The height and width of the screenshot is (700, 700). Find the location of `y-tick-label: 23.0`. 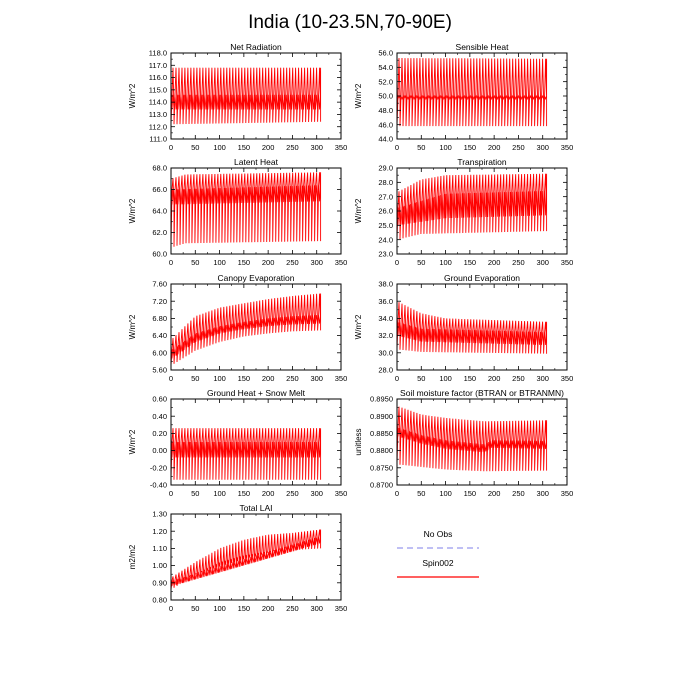

y-tick-label: 23.0 is located at coordinates (385, 254).